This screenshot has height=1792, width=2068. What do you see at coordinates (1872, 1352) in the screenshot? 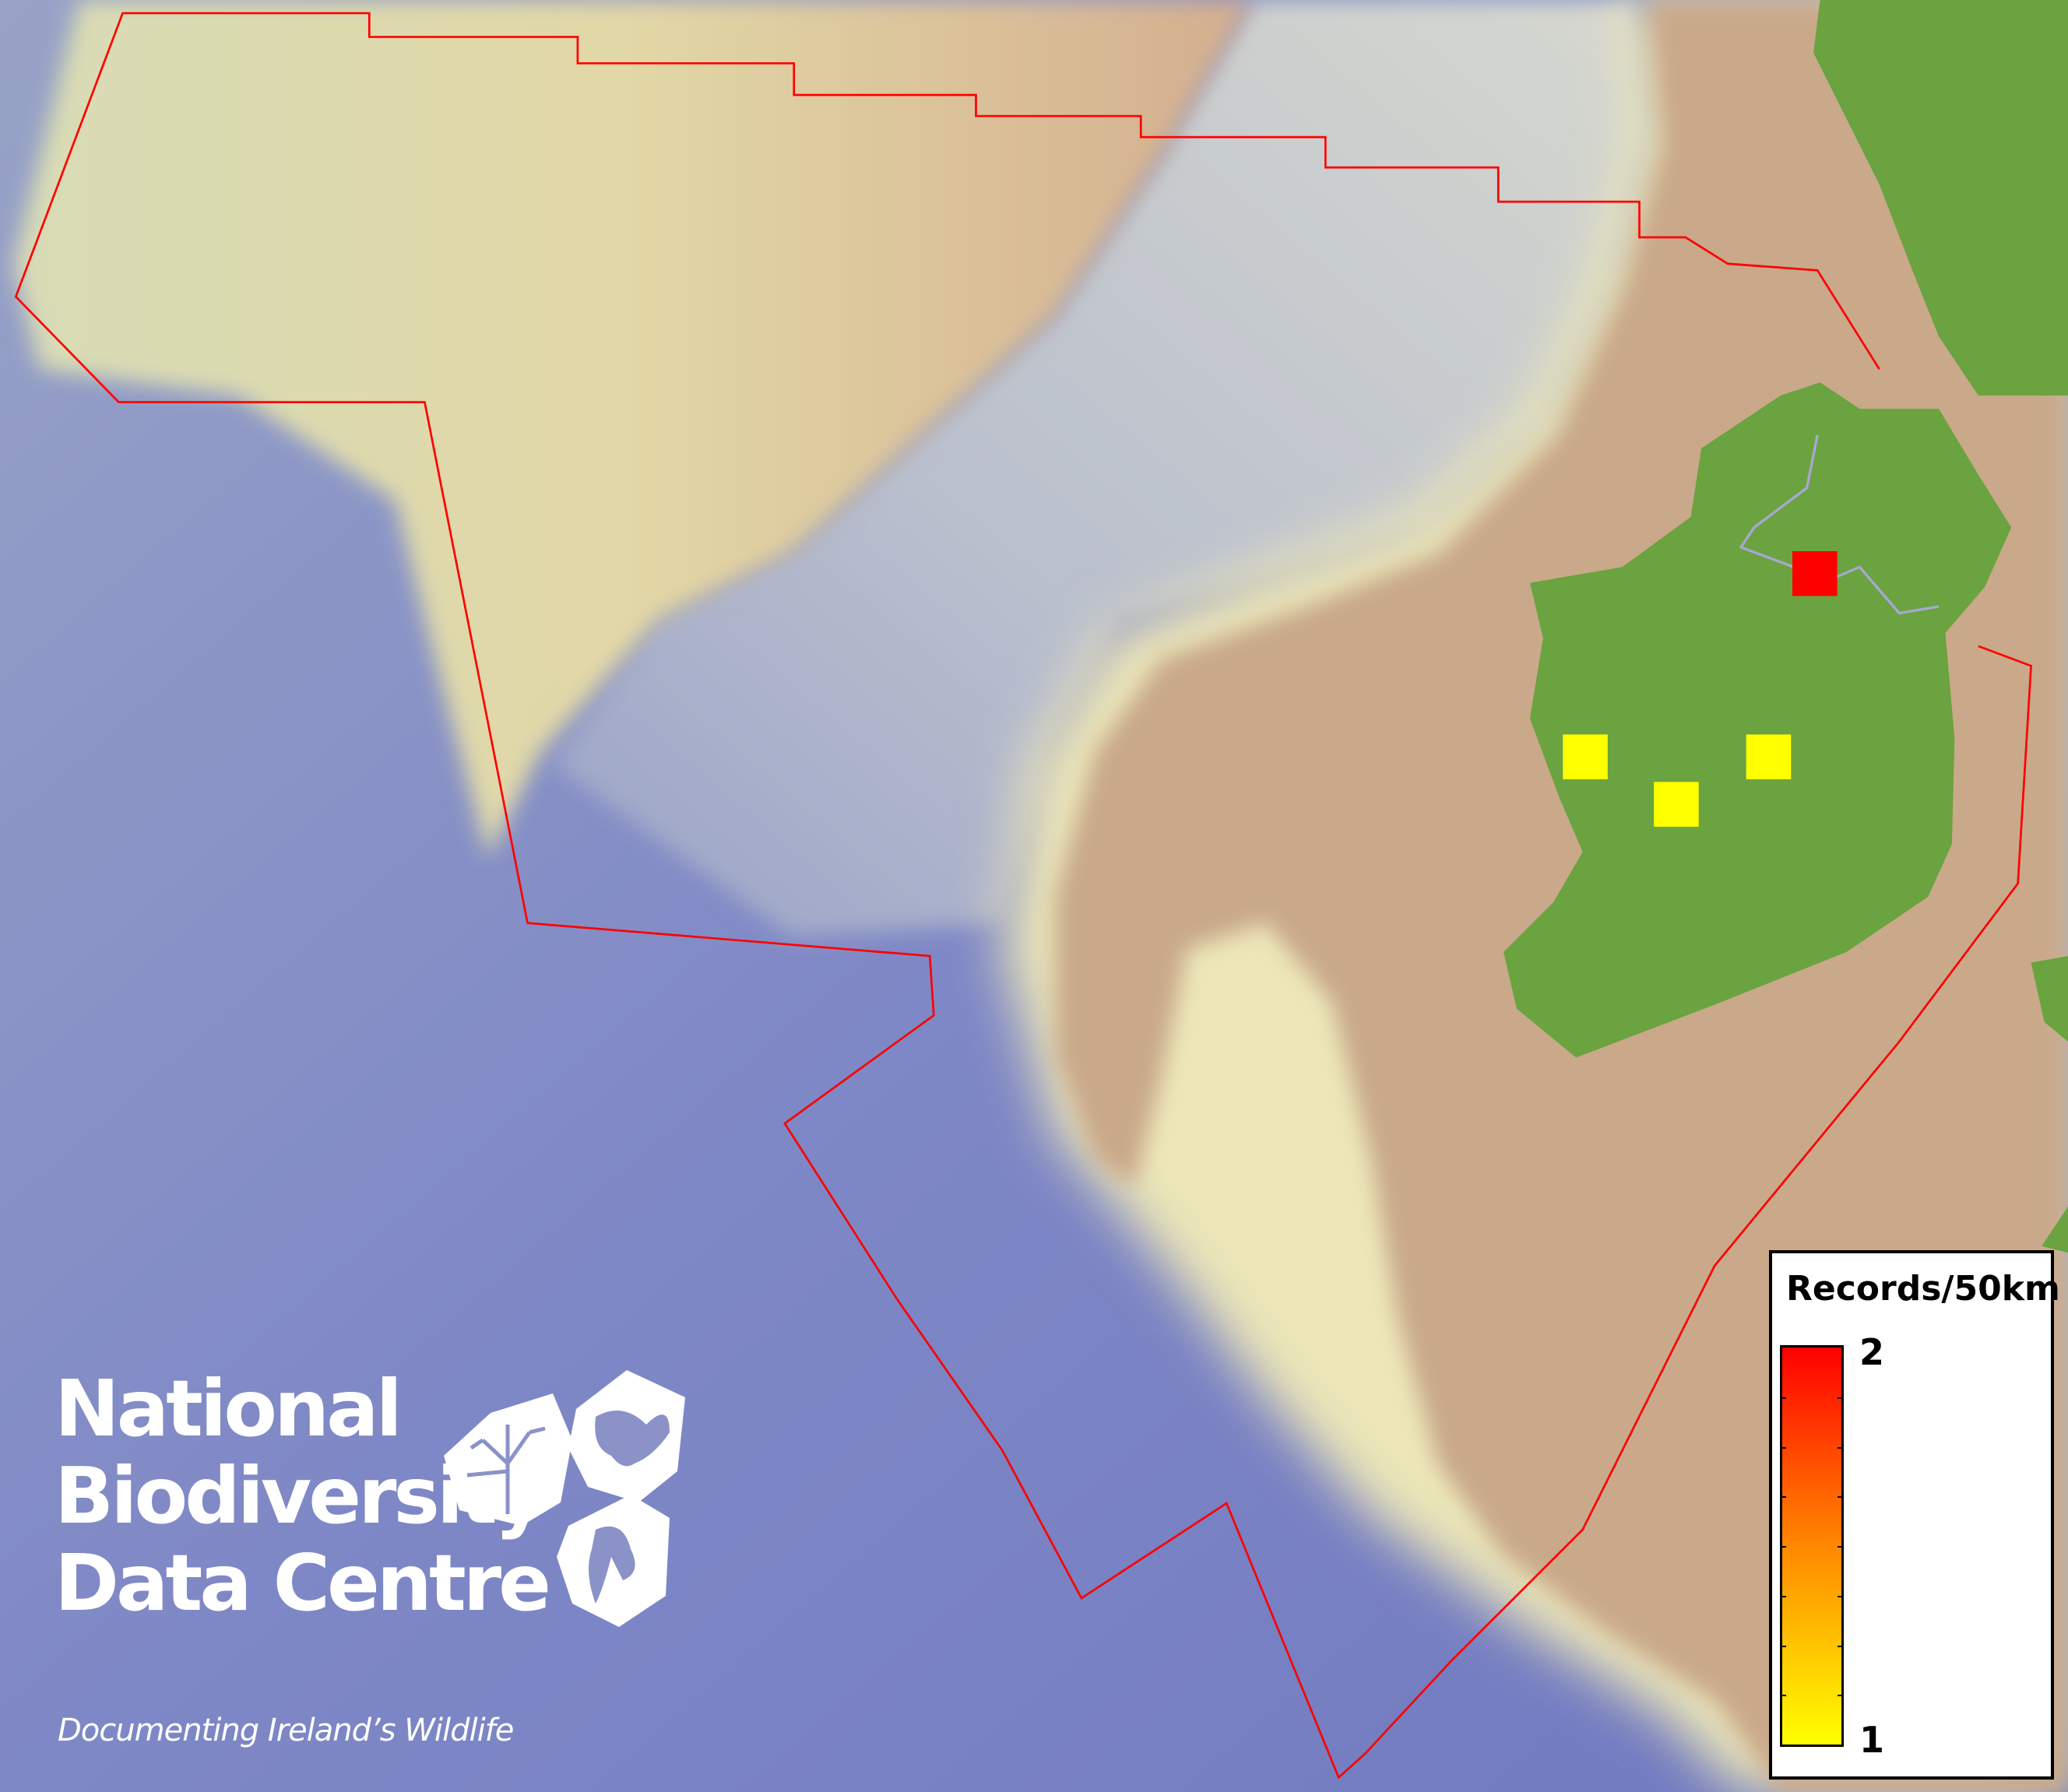
I see `legend-max-label: 2` at bounding box center [1872, 1352].